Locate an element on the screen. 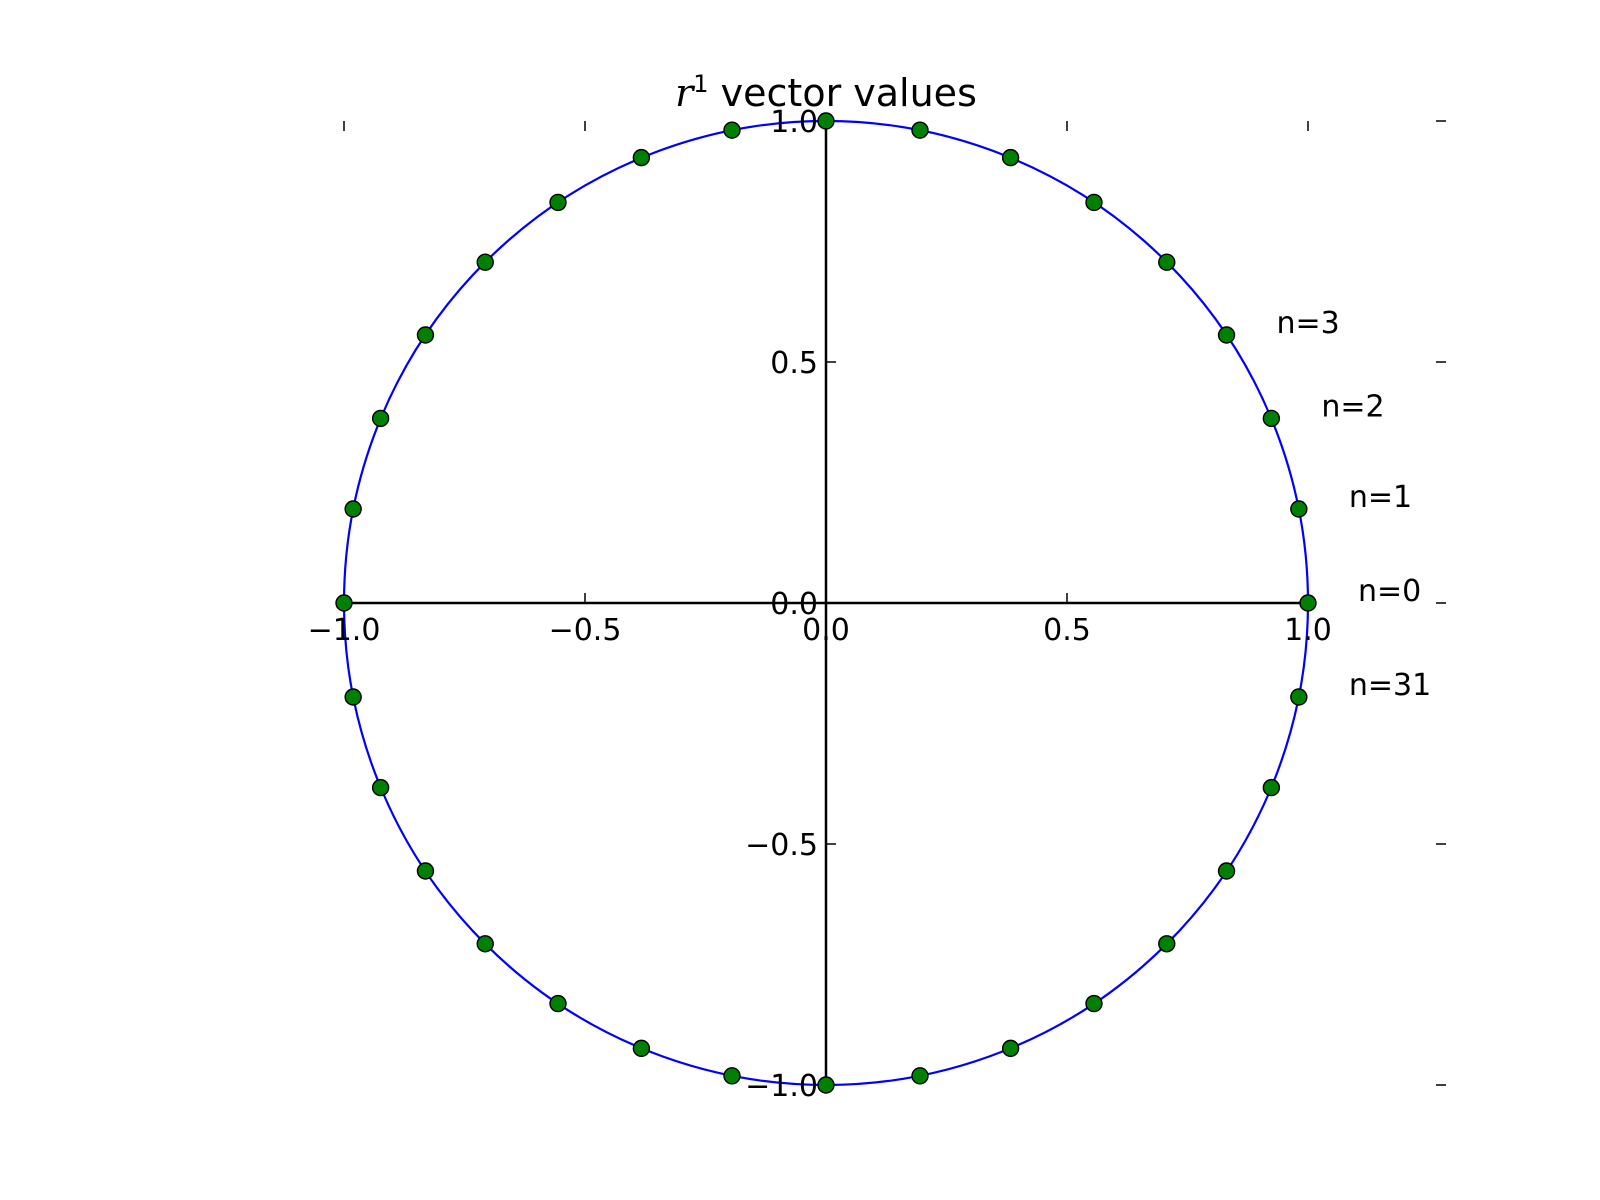  annotation-n-1: n=1 is located at coordinates (1380, 497).